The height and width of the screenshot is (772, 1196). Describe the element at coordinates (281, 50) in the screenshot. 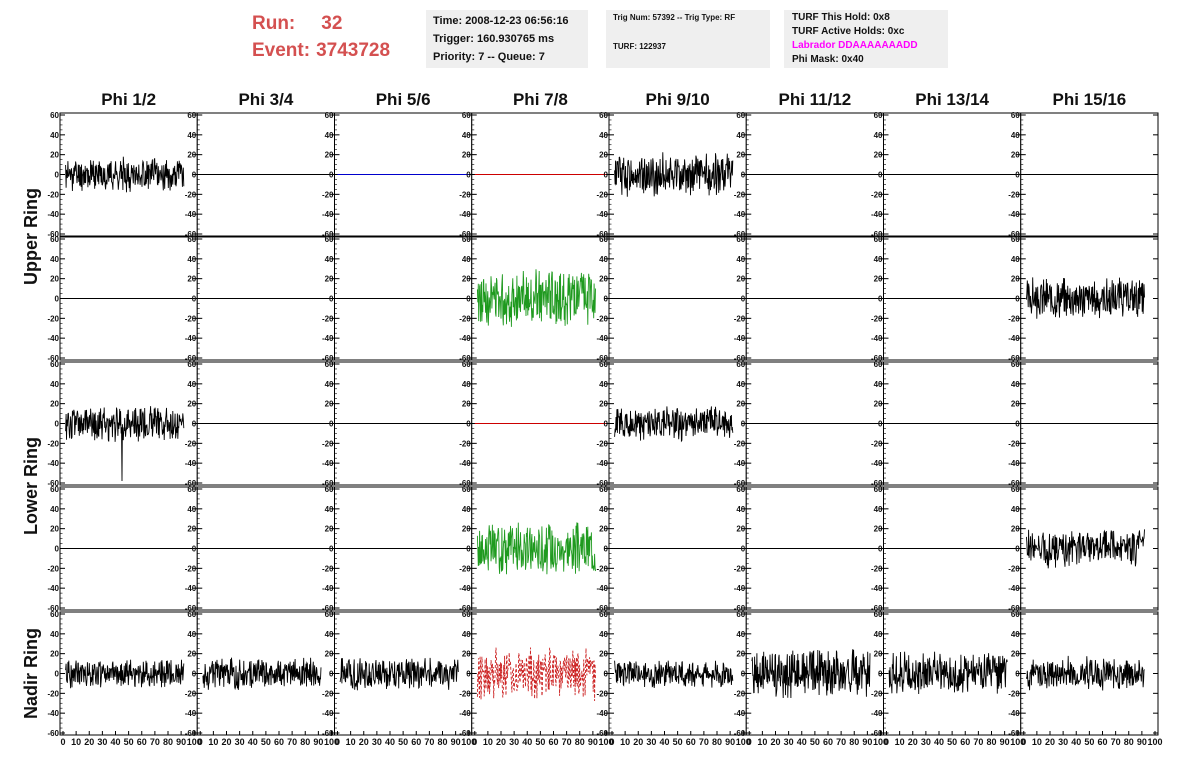

I see `event-label: Event:` at that location.